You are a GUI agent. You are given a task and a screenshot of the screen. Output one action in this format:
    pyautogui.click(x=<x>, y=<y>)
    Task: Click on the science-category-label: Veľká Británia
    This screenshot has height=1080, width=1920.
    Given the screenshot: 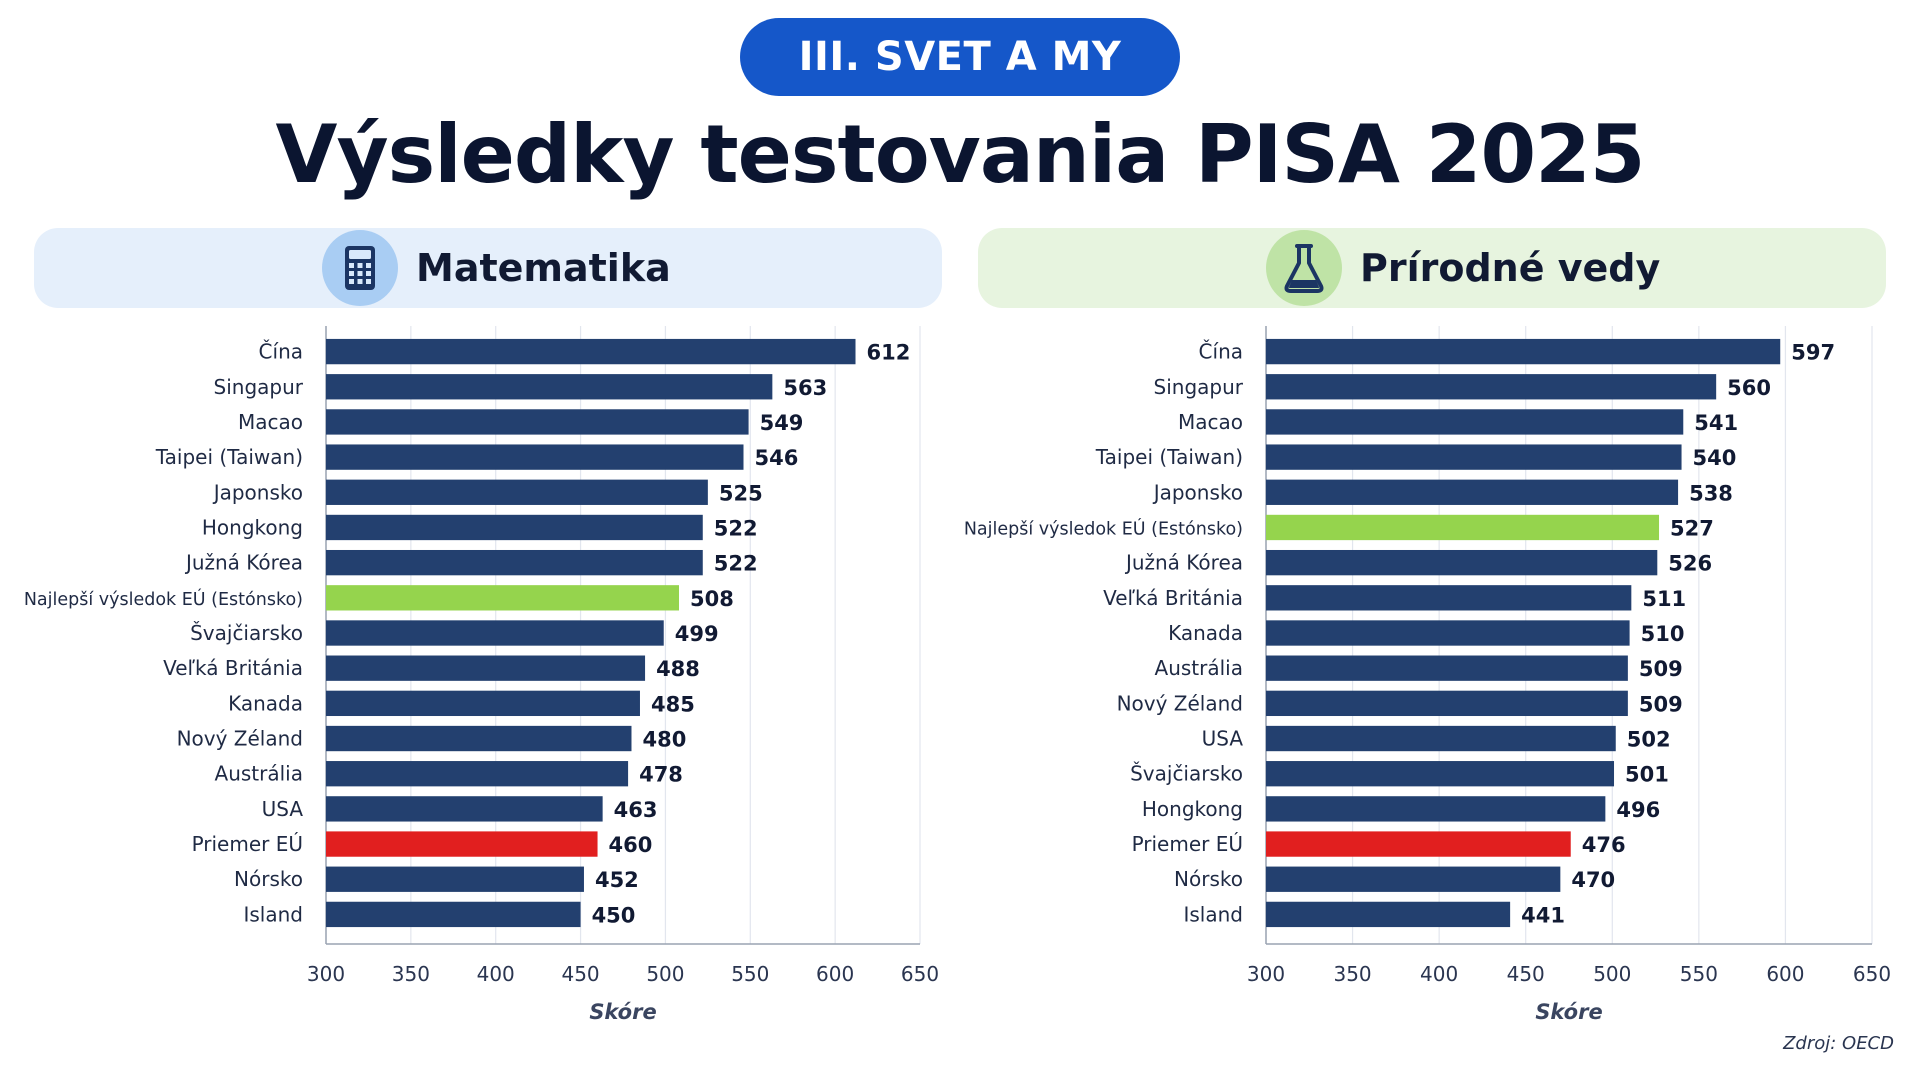 What is the action you would take?
    pyautogui.click(x=1173, y=598)
    